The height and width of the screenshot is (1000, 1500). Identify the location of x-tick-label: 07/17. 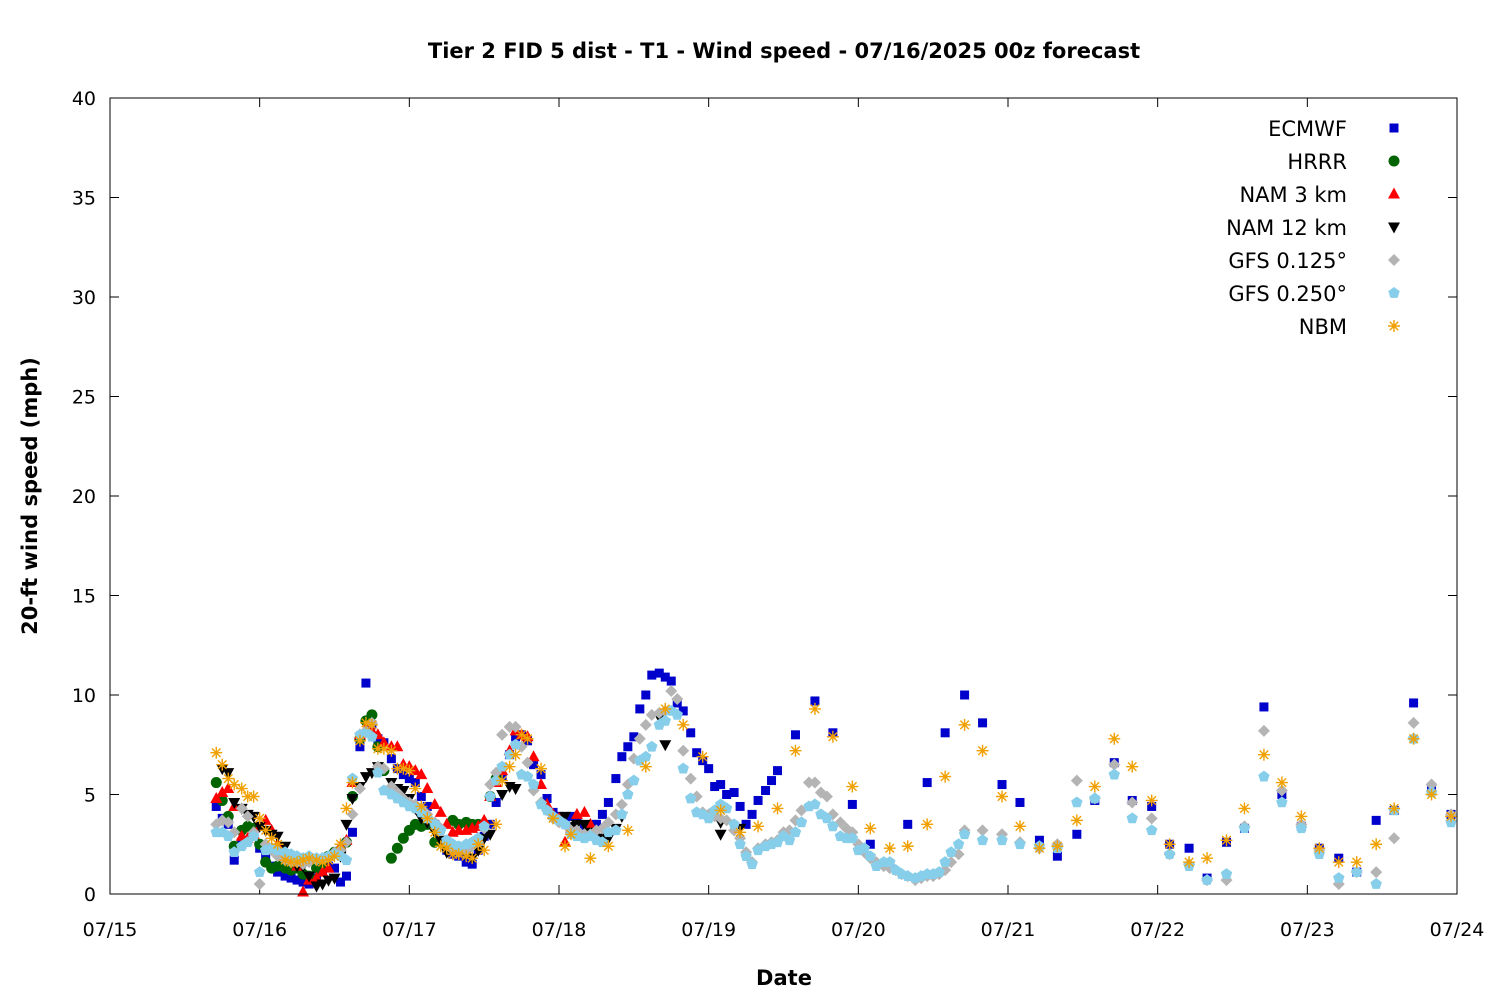
(409, 930).